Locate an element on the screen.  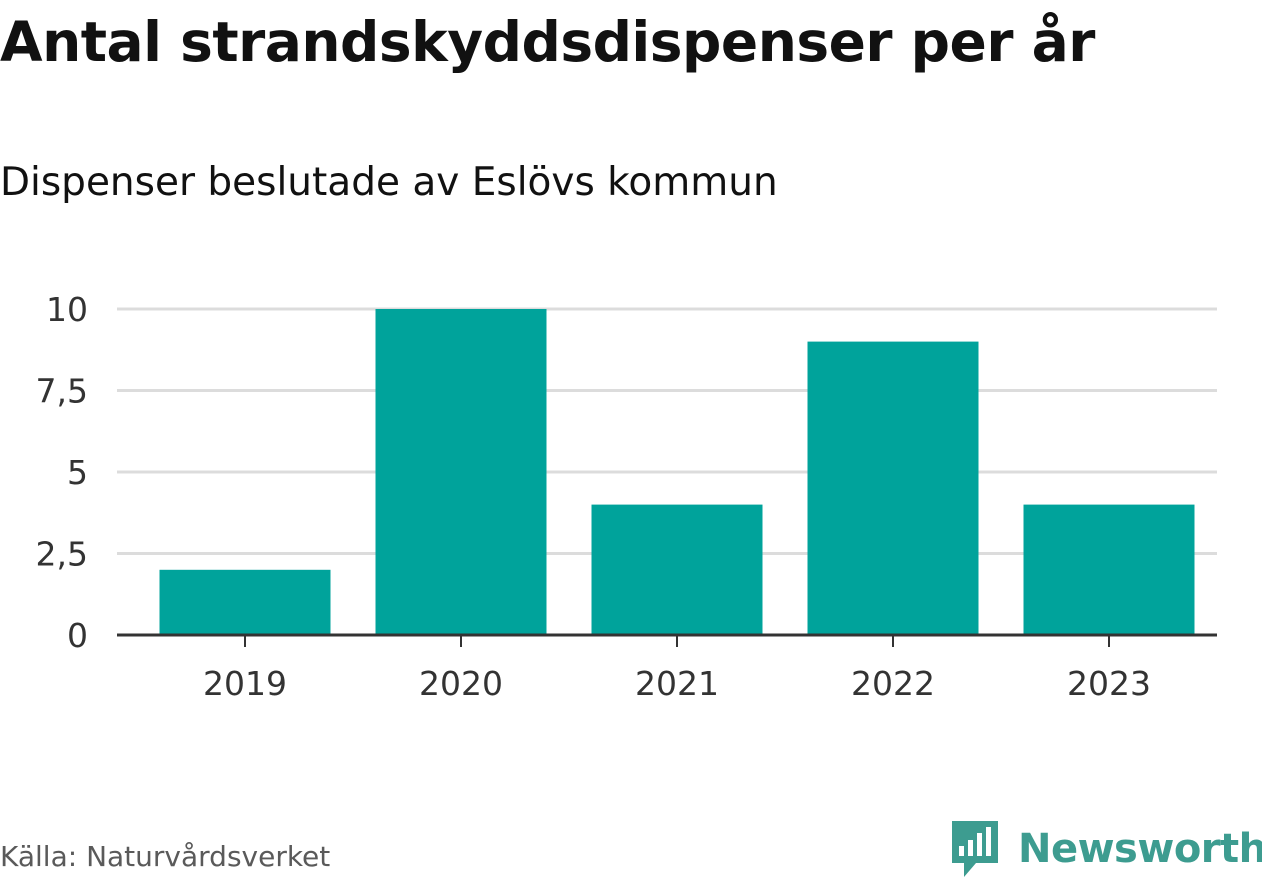
chart-subtitle: Dispenser beslutade av Eslövs kommun is located at coordinates (389, 182).